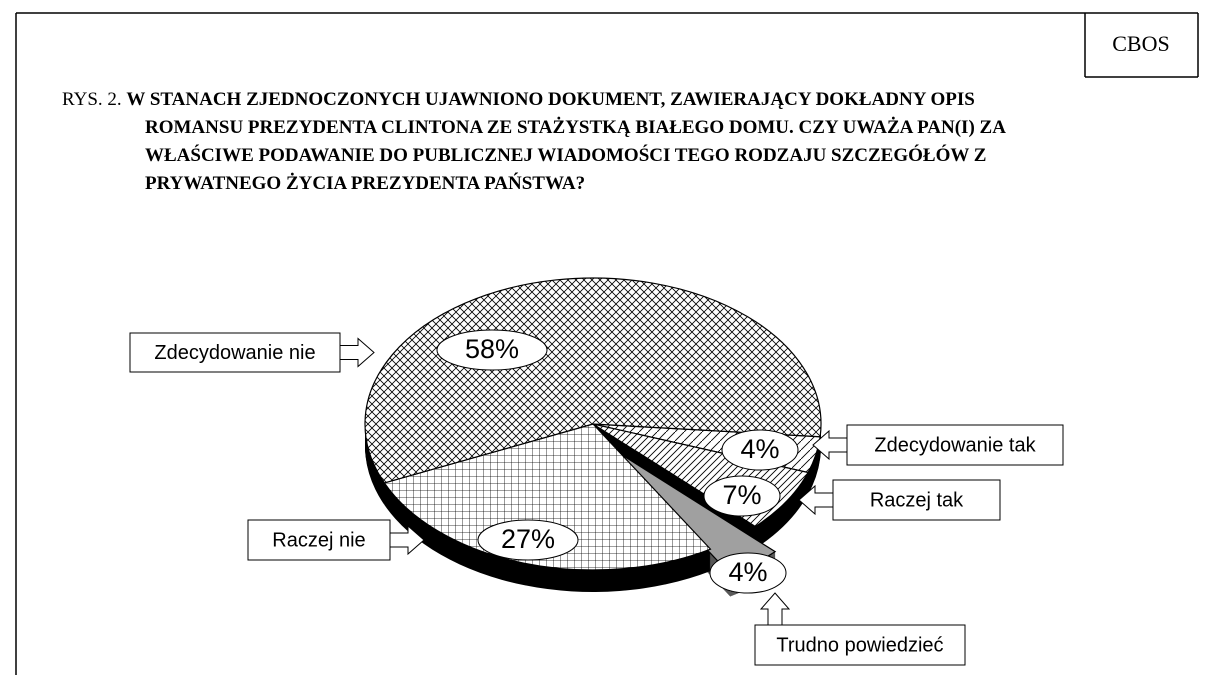 Image resolution: width=1209 pixels, height=675 pixels. I want to click on source: CBOS, so click(1140, 43).